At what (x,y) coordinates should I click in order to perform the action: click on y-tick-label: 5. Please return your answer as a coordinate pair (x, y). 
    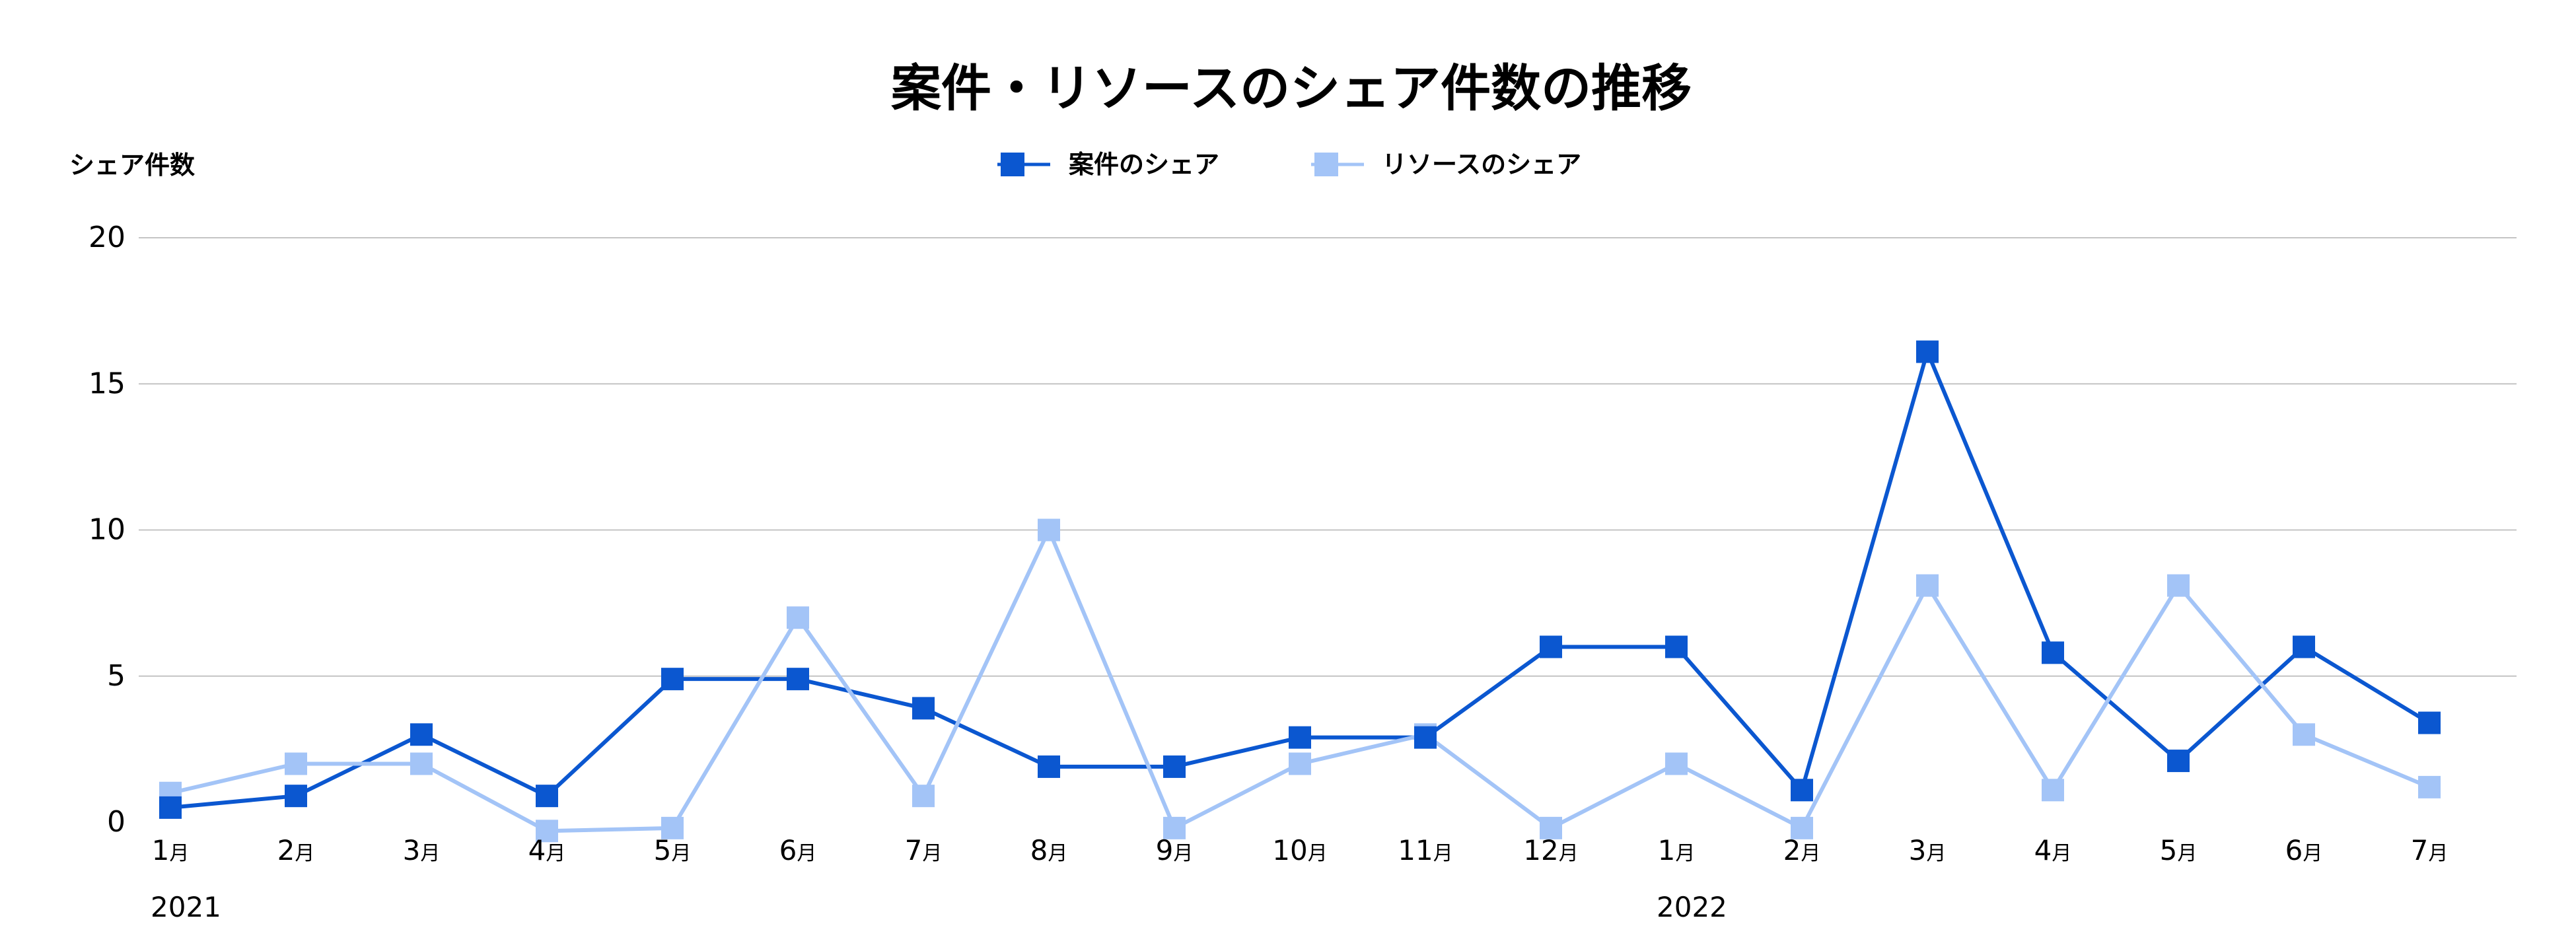
    Looking at the image, I should click on (116, 676).